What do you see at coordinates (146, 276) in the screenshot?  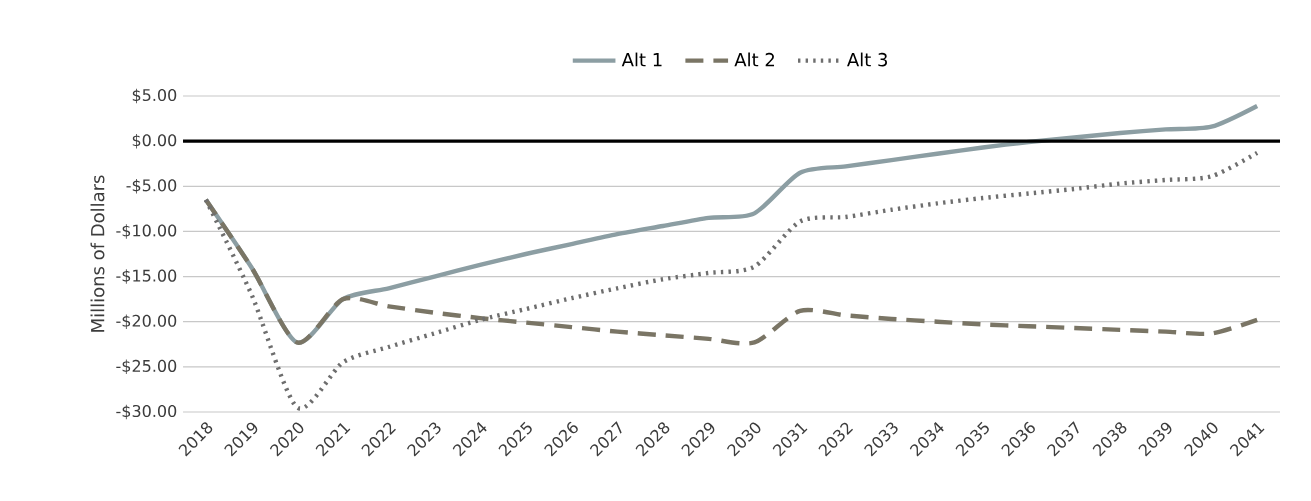 I see `y-tick-label: -$15.00` at bounding box center [146, 276].